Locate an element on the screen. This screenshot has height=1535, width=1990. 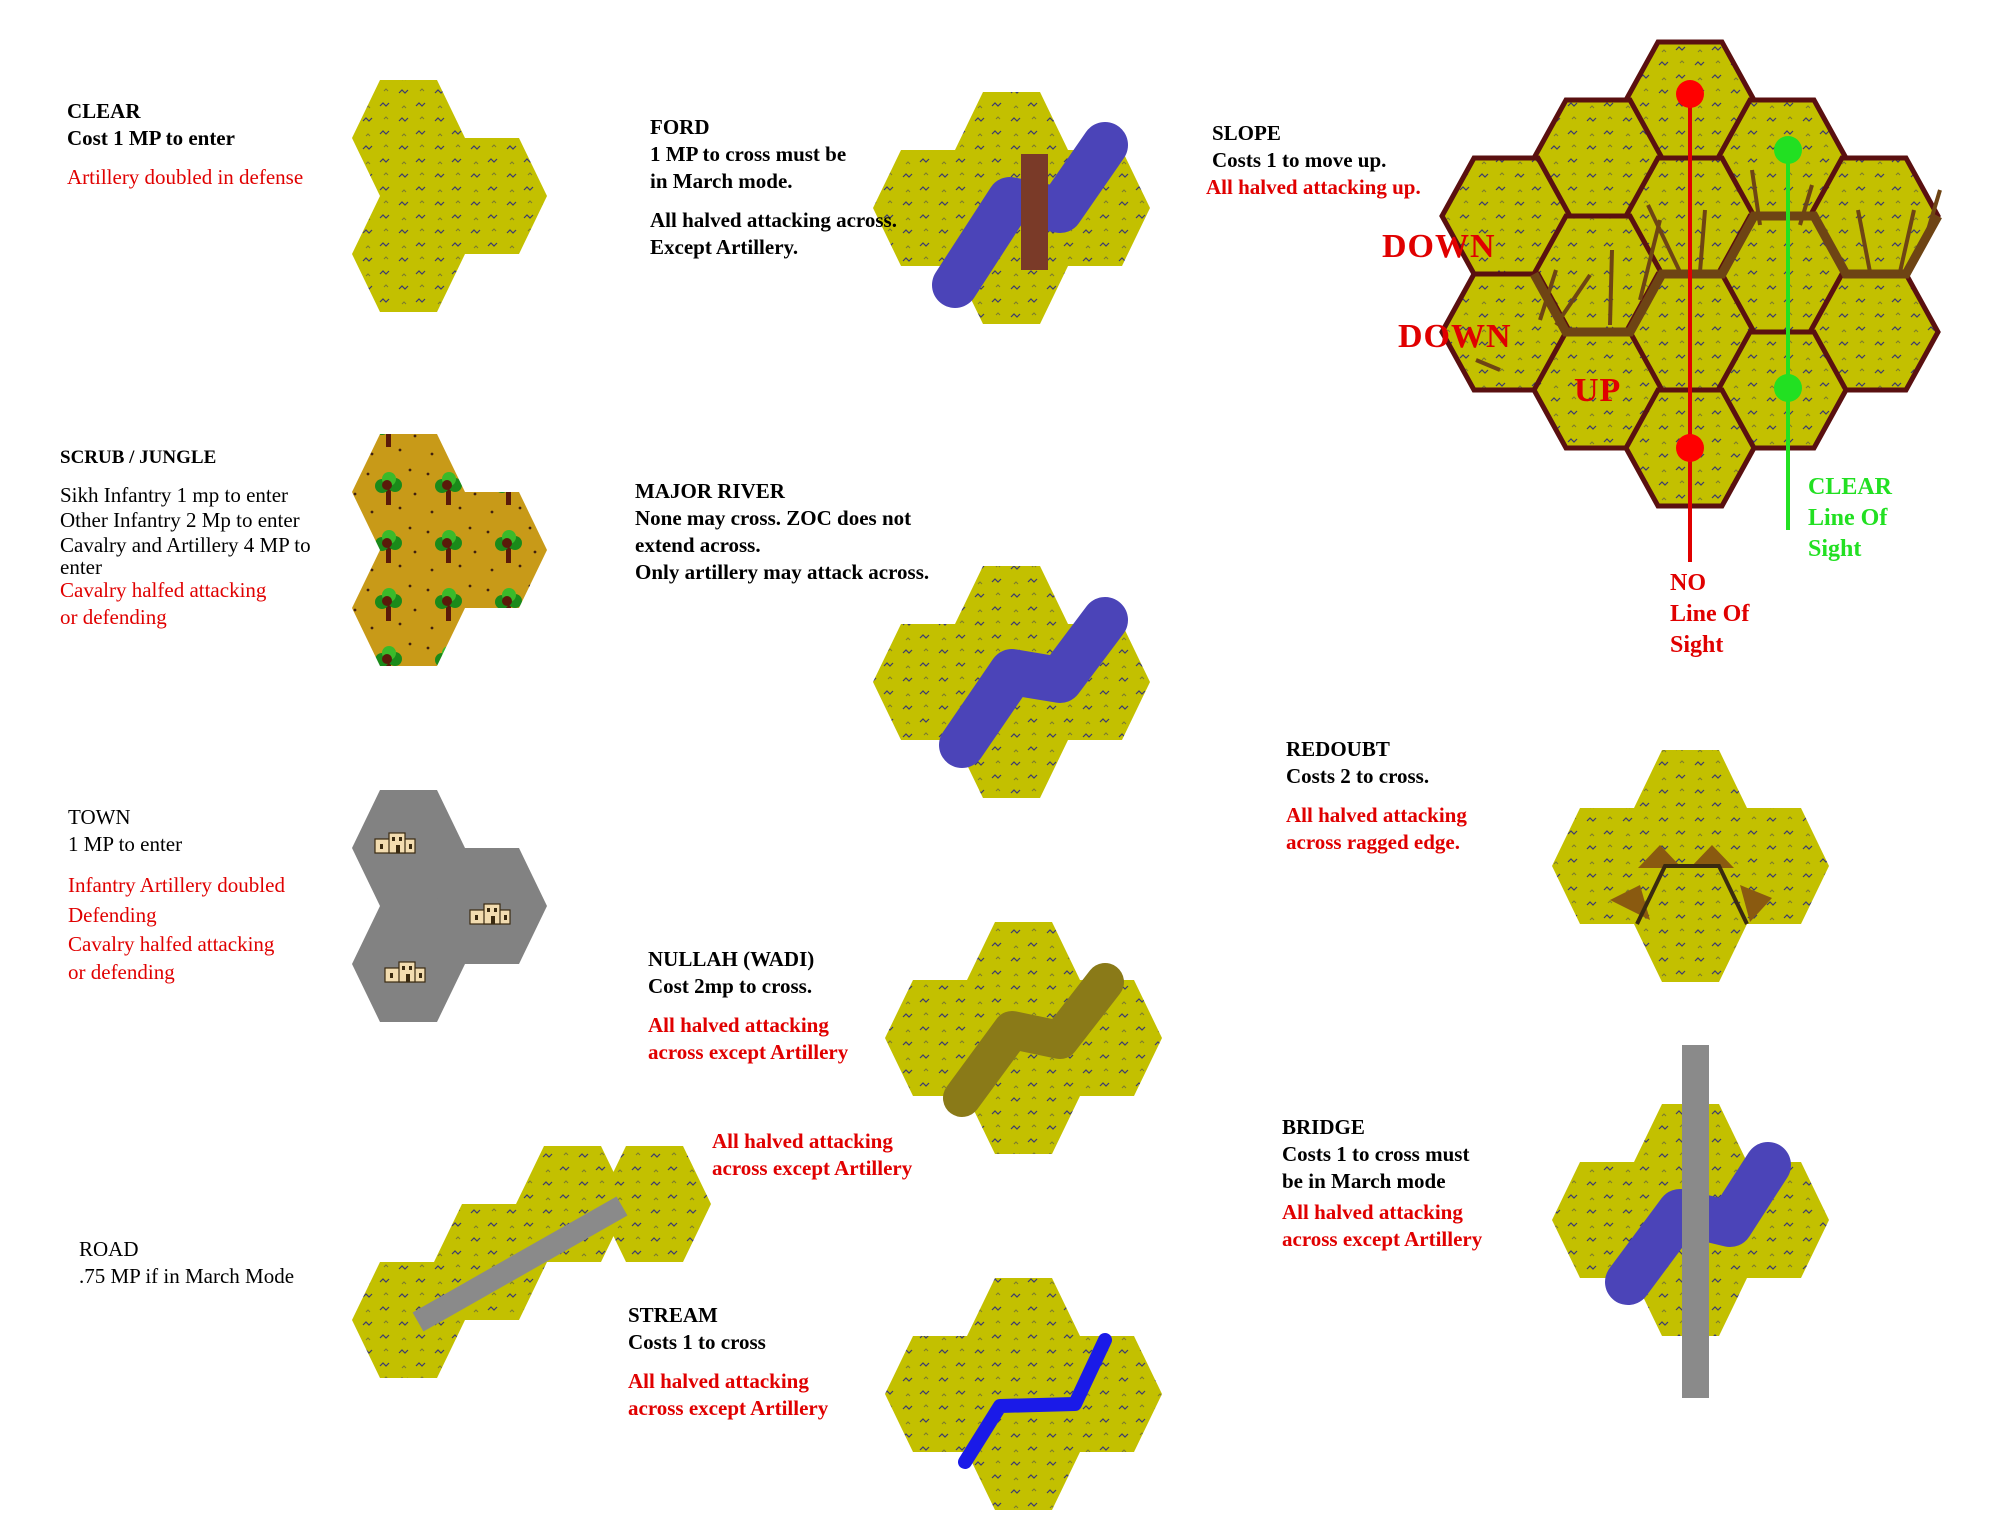
clear-los-line-1: CLEAR is located at coordinates (1850, 487).